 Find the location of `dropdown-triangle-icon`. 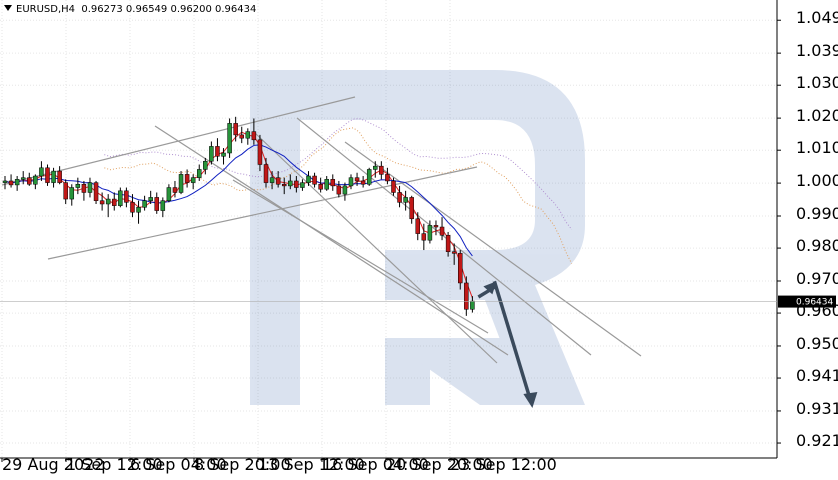

dropdown-triangle-icon is located at coordinates (8, 8).